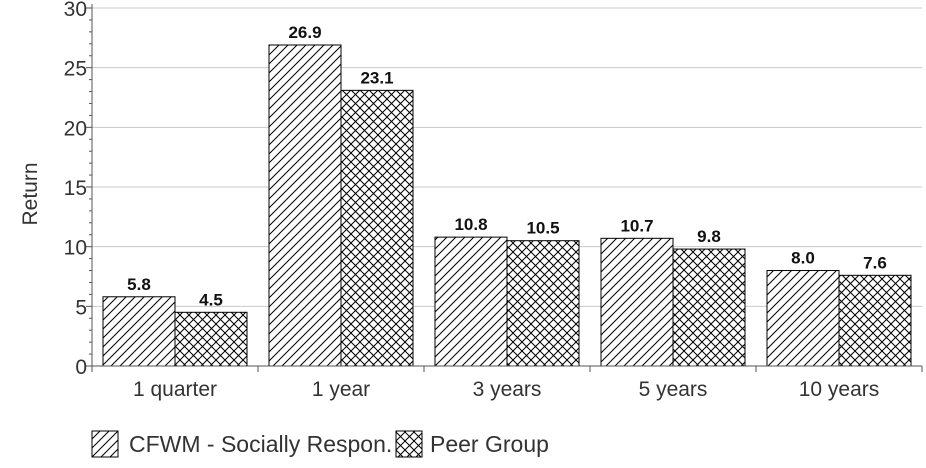 This screenshot has height=468, width=926. What do you see at coordinates (376, 77) in the screenshot?
I see `data-label-peer-group: 23.1` at bounding box center [376, 77].